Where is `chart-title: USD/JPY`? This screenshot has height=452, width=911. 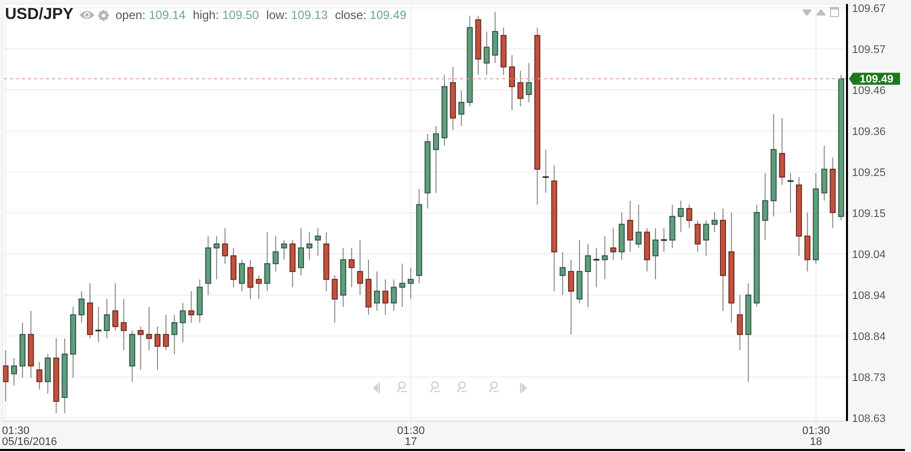
chart-title: USD/JPY is located at coordinates (39, 15).